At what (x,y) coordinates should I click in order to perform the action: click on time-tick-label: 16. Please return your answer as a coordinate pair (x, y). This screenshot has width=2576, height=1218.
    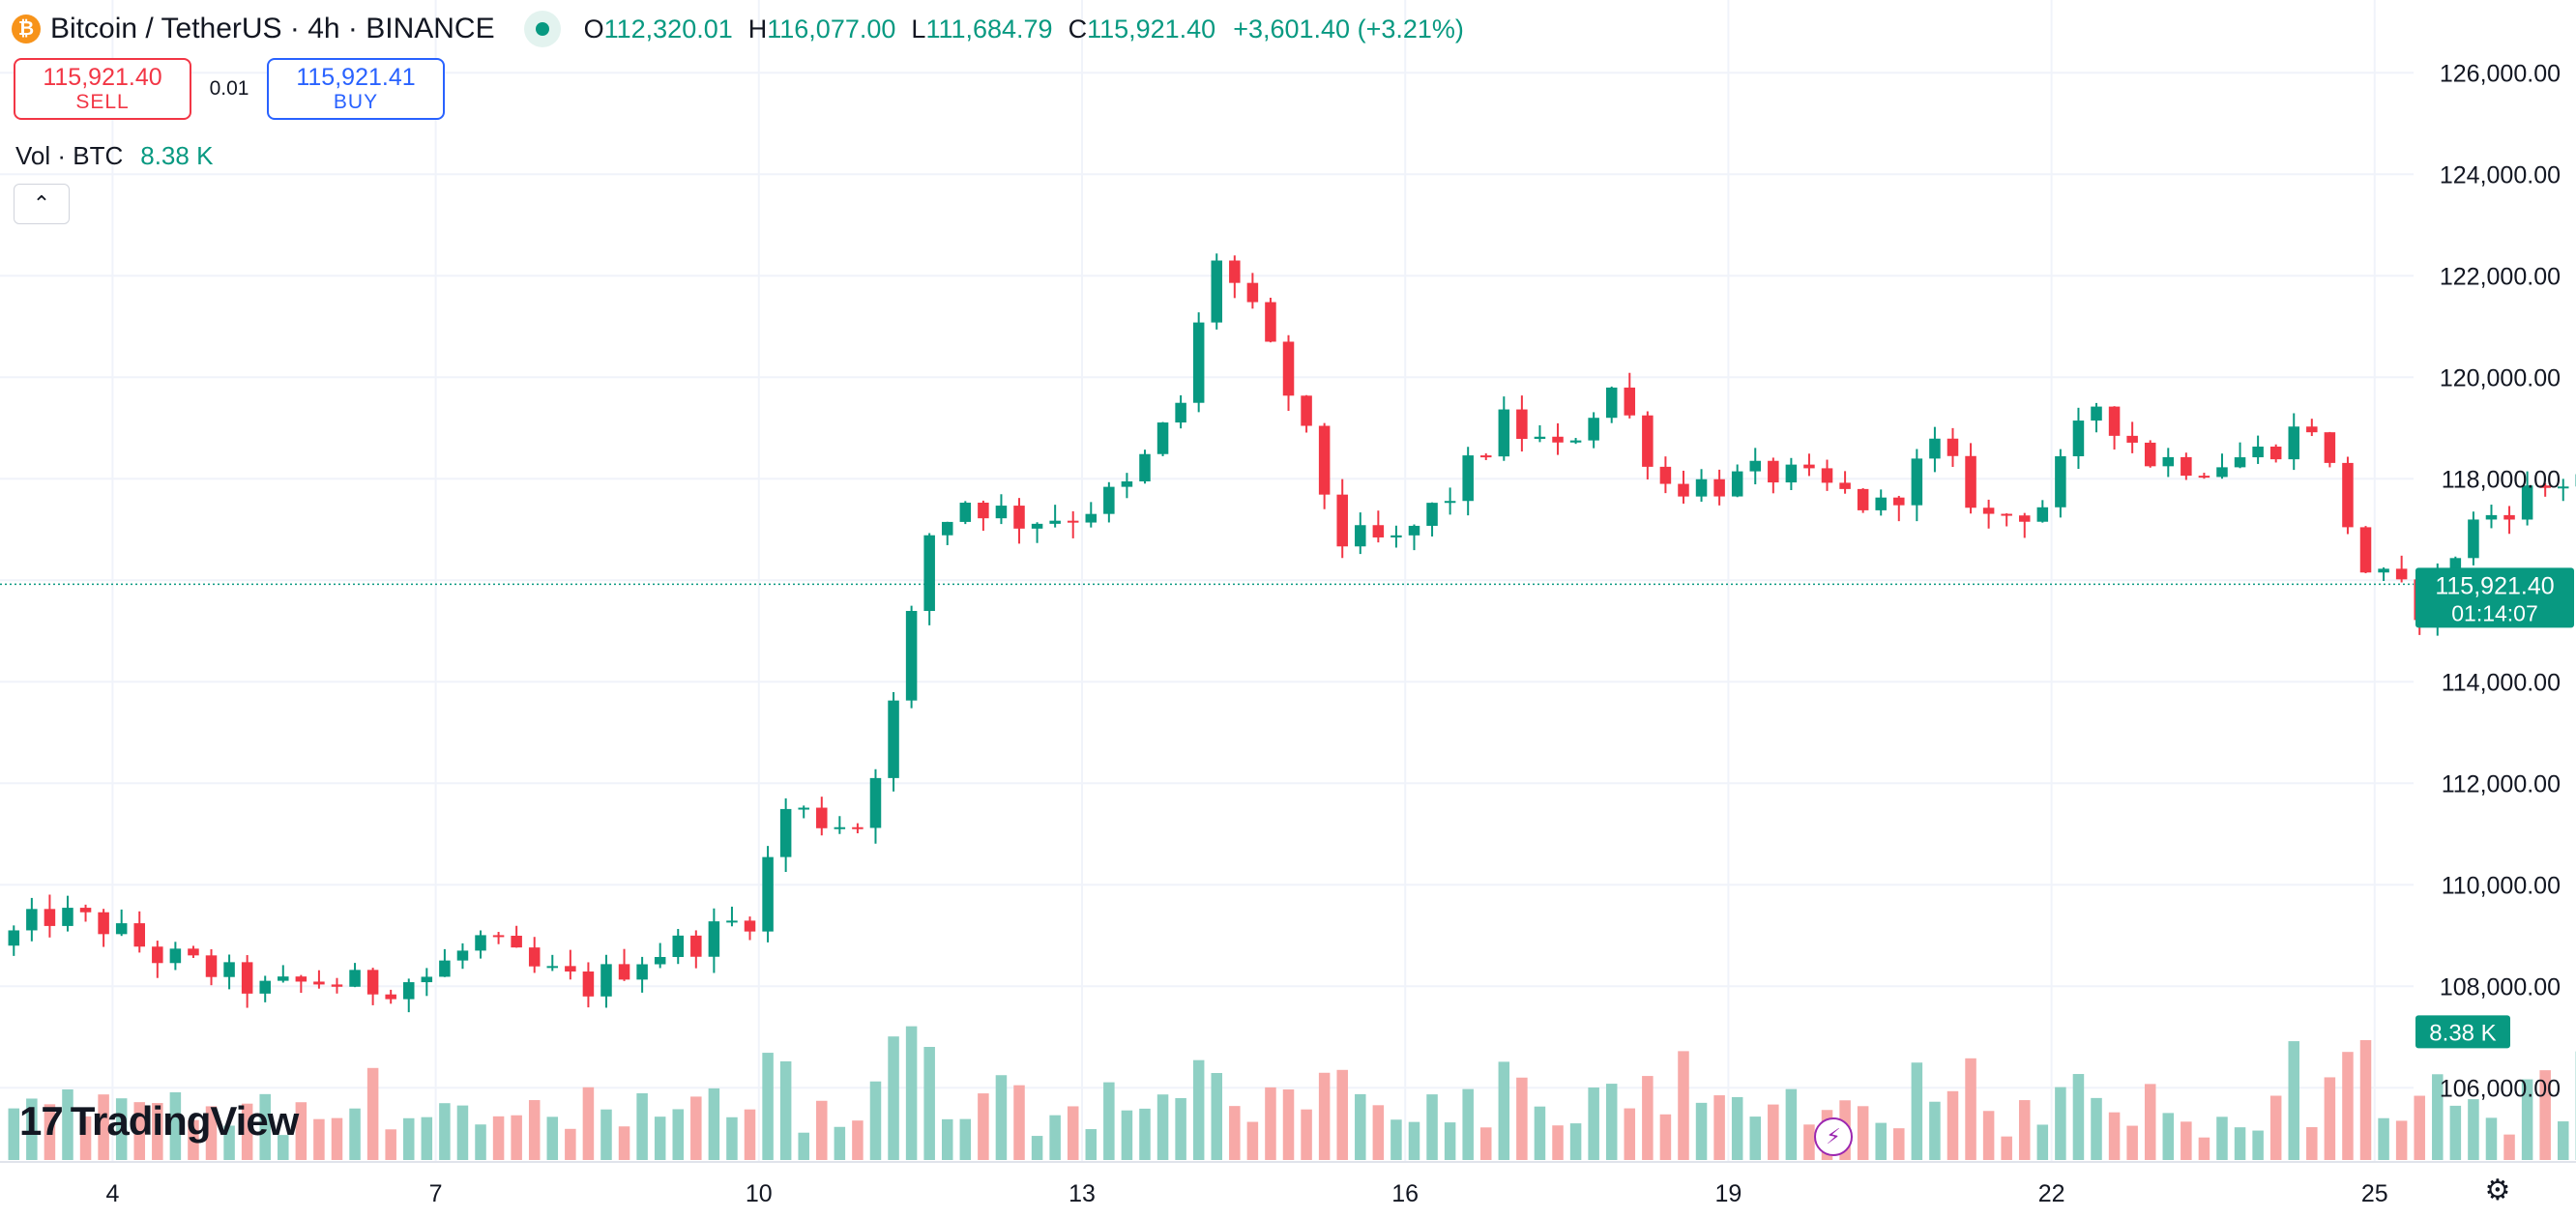
    Looking at the image, I should click on (1405, 1194).